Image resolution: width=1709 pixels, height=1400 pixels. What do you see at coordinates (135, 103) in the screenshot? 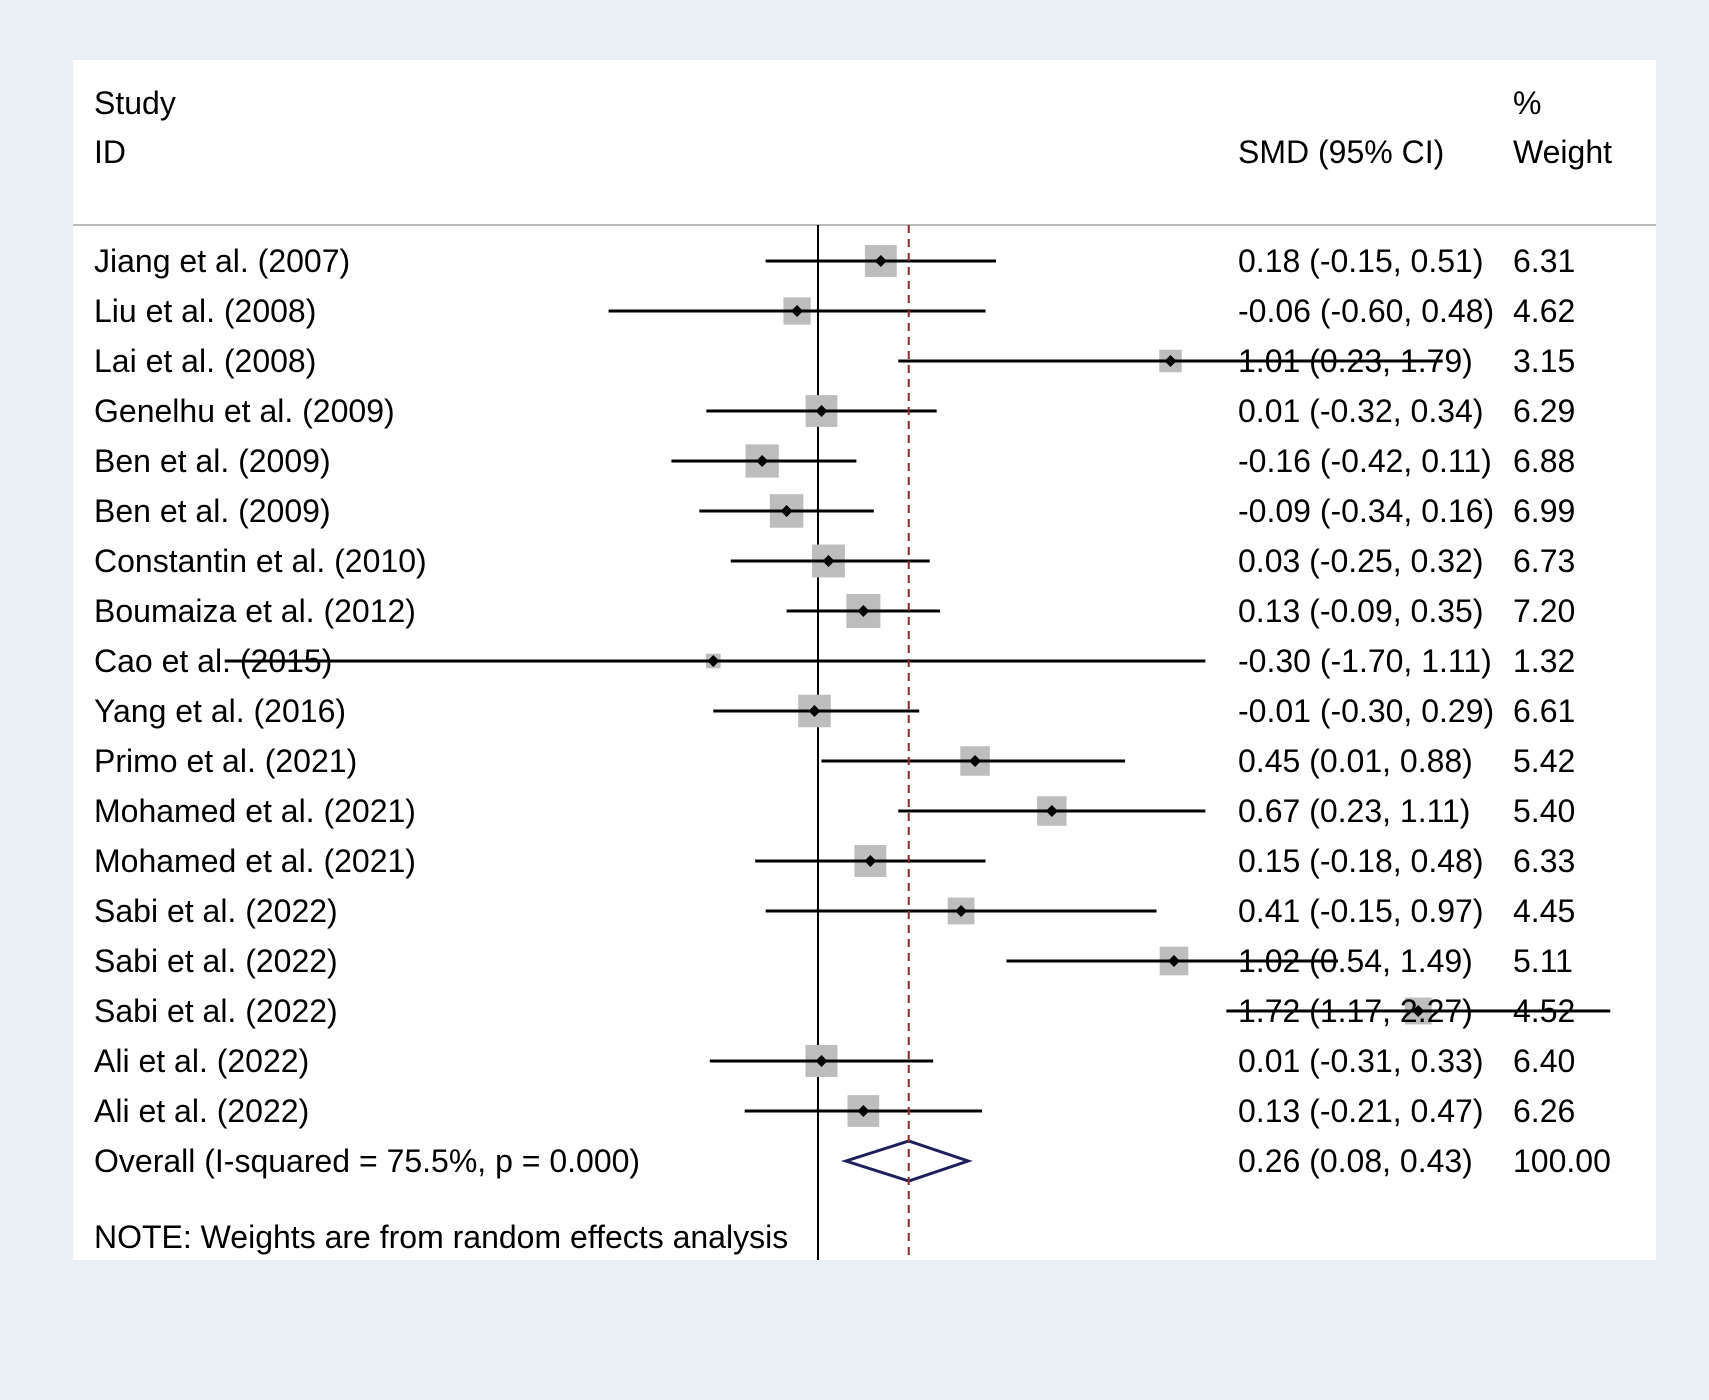
I see `header-study: Study` at bounding box center [135, 103].